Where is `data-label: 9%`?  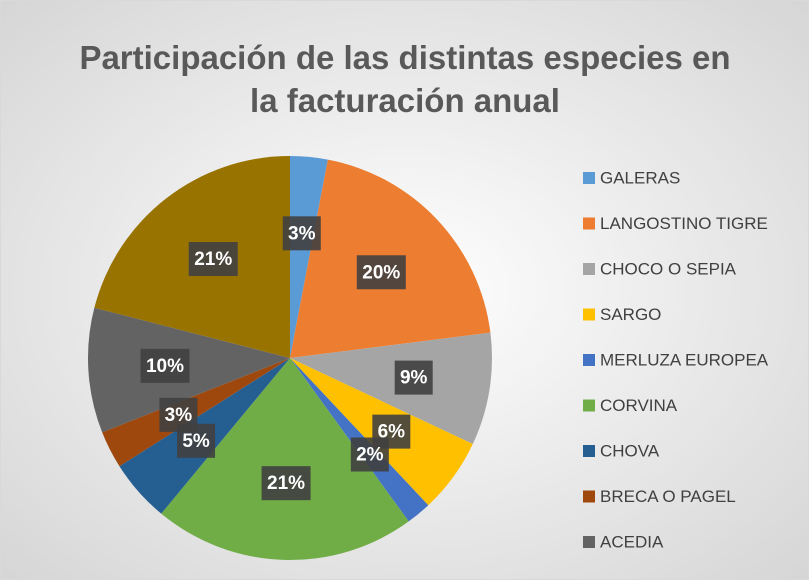
data-label: 9% is located at coordinates (413, 377).